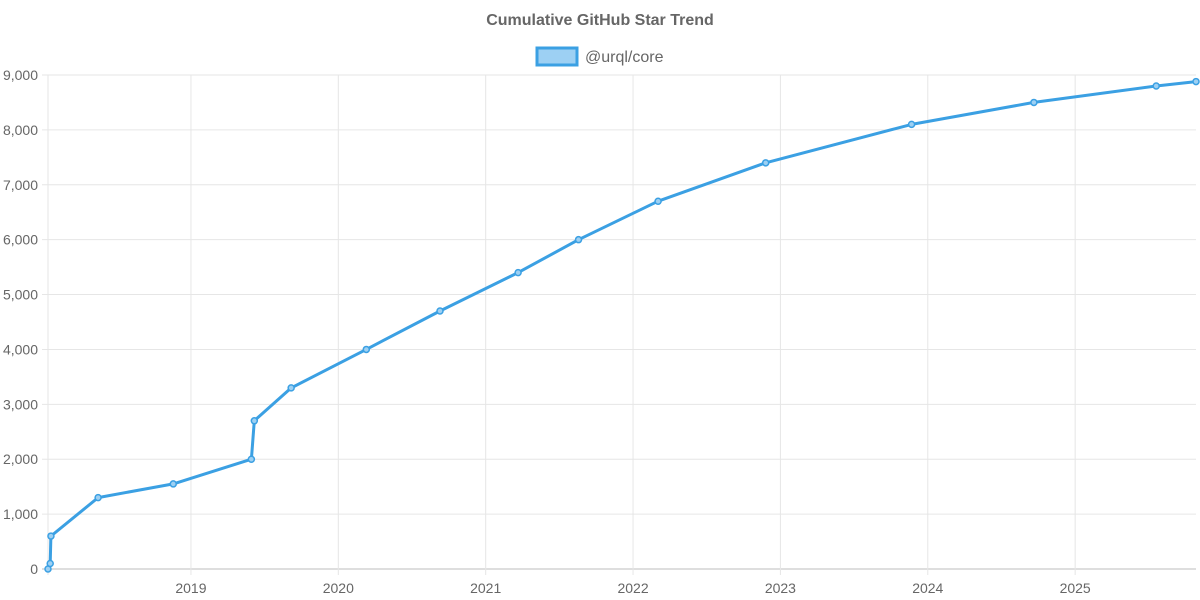 The width and height of the screenshot is (1200, 600). Describe the element at coordinates (338, 588) in the screenshot. I see `x-tick-label: 2020` at that location.